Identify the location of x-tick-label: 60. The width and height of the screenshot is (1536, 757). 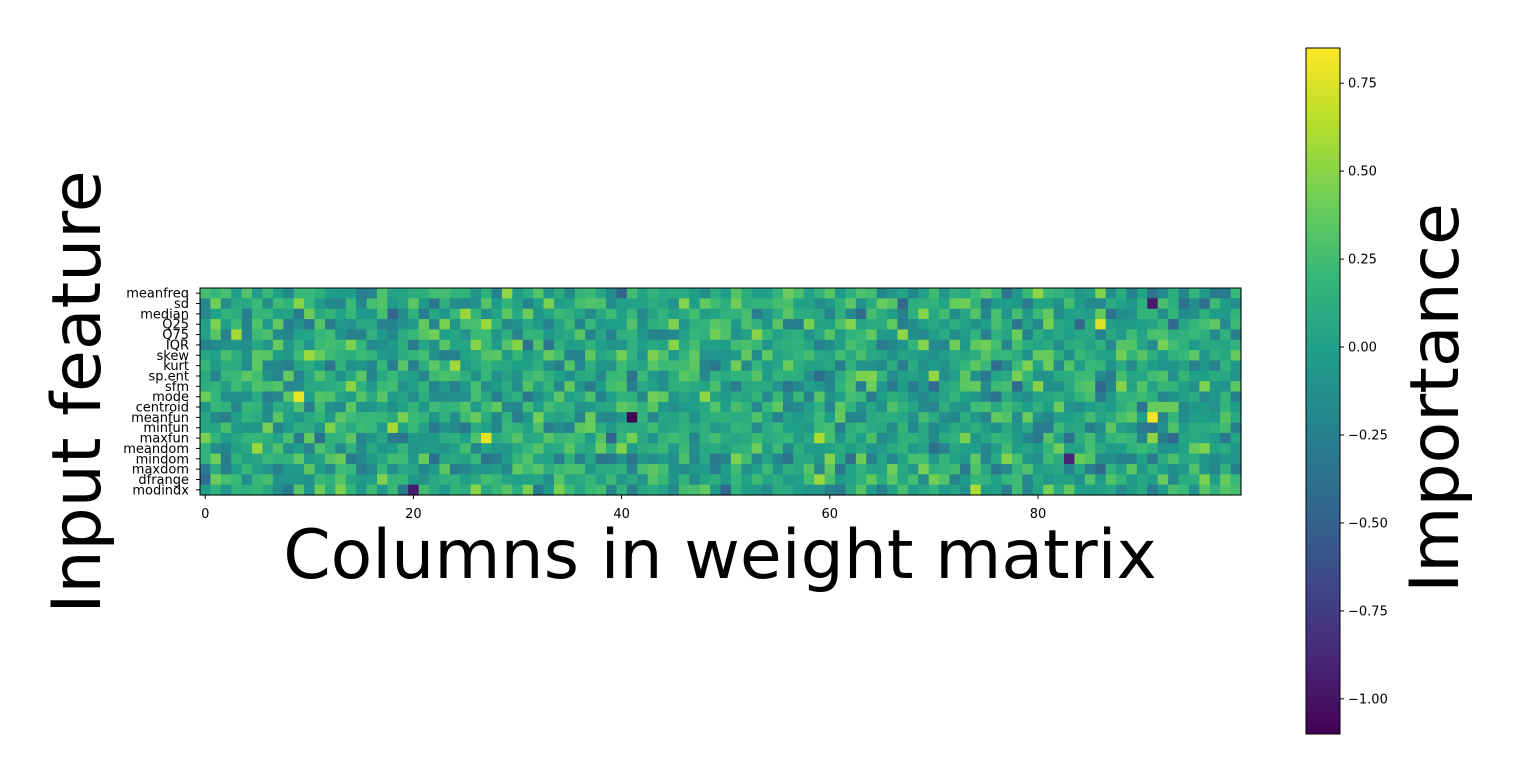
(830, 514).